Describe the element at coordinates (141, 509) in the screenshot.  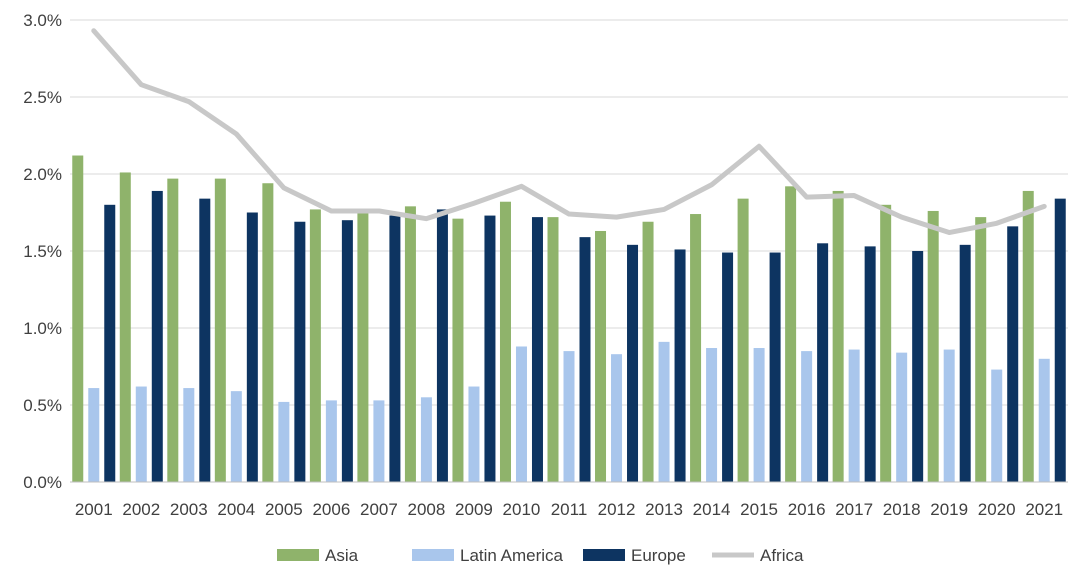
I see `x-tick-label: 2002` at that location.